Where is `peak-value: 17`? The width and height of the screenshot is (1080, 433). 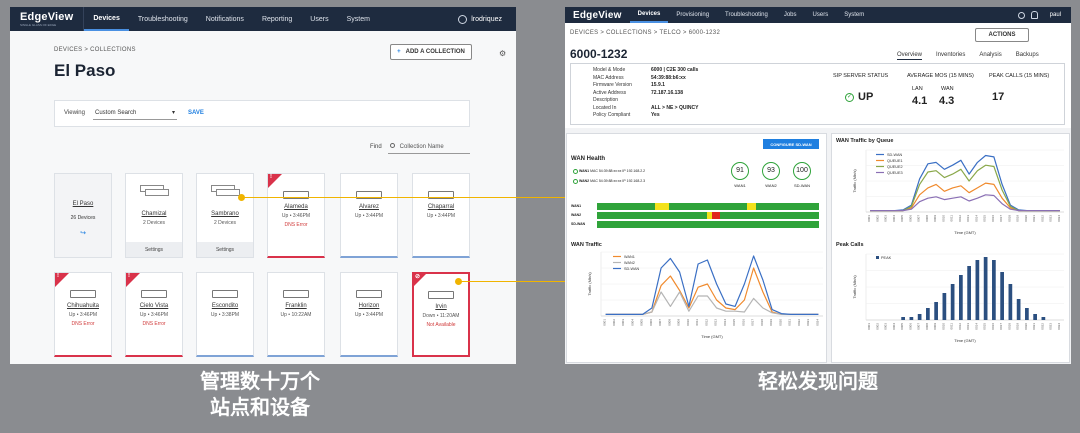 peak-value: 17 is located at coordinates (998, 97).